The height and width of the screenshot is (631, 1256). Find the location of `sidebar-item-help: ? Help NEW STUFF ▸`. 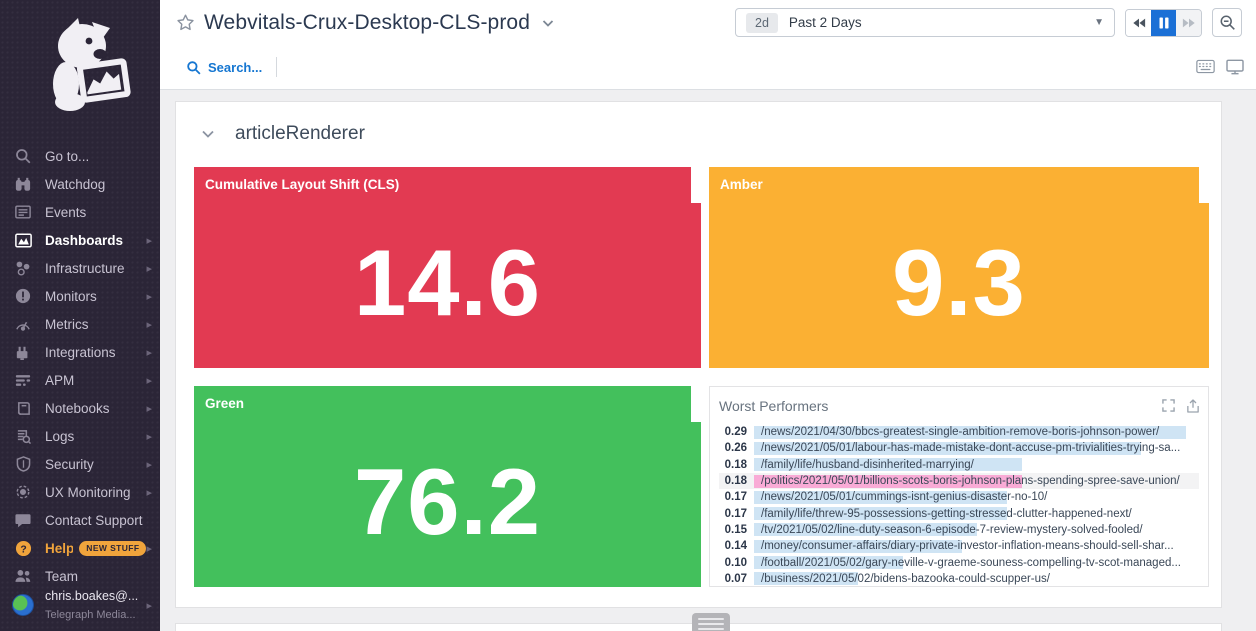

sidebar-item-help: ? Help NEW STUFF ▸ is located at coordinates (80, 548).